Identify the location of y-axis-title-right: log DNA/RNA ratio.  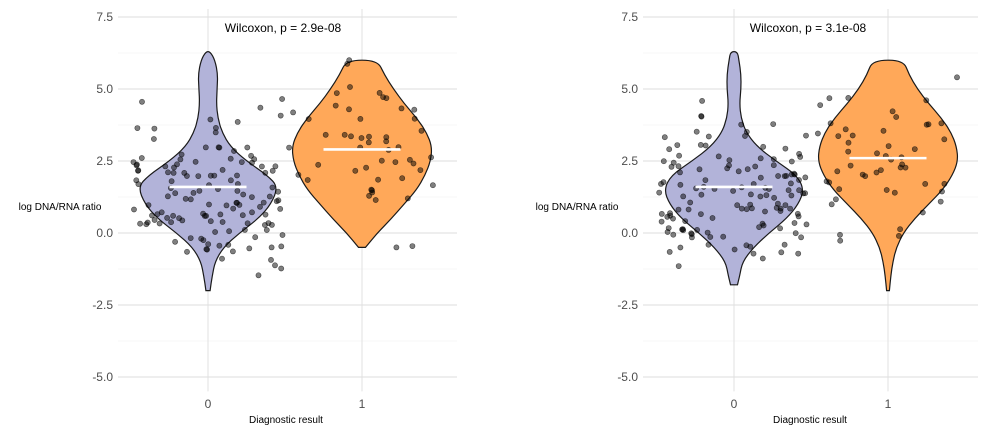
(577, 207).